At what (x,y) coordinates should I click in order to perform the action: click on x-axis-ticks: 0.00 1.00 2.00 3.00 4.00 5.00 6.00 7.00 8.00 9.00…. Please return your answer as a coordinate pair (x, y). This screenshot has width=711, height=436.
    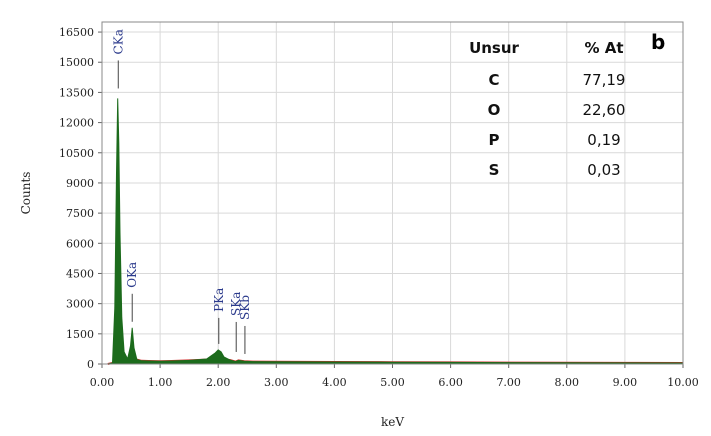
    Looking at the image, I should click on (394, 376).